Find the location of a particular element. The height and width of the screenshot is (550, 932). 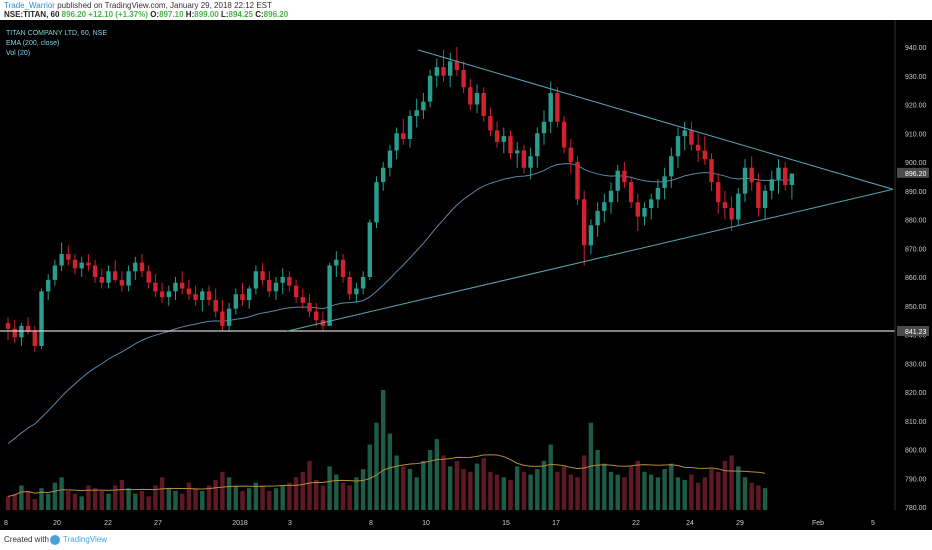

current-price-label: 896.20 is located at coordinates (916, 174).